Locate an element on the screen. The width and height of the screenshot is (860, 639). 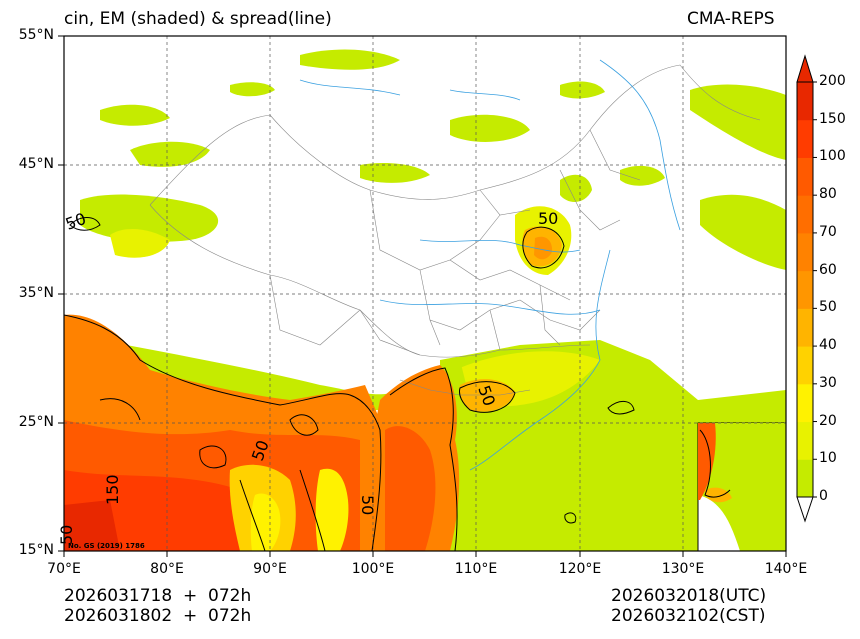
colorbar-tick-label: 50 is located at coordinates (828, 307).